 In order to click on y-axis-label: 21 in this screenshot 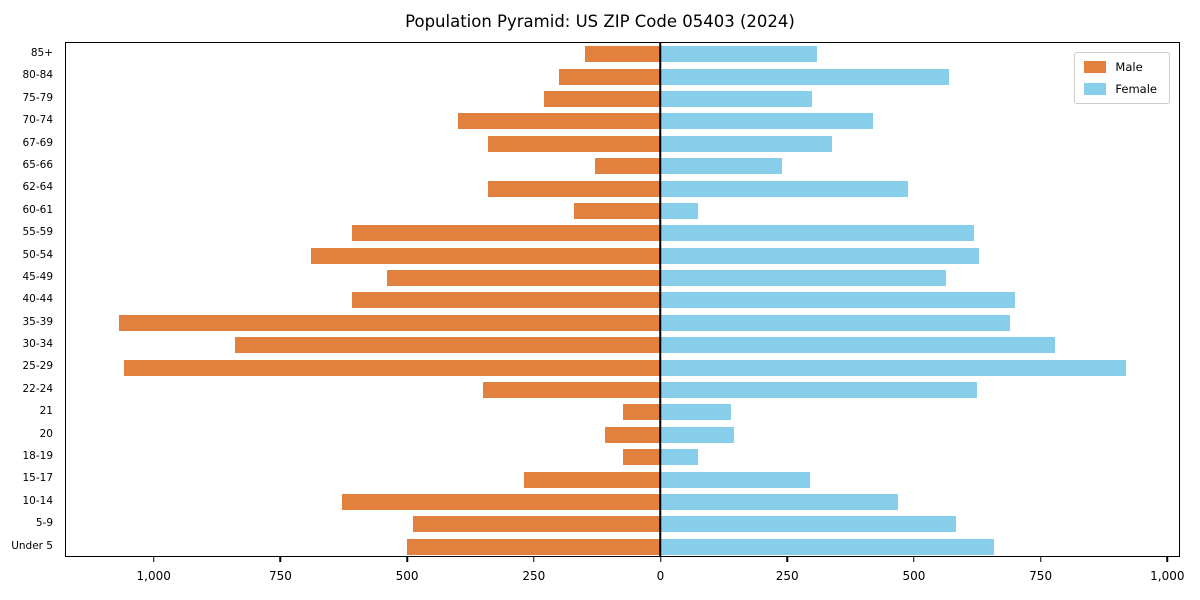, I will do `click(46, 411)`.